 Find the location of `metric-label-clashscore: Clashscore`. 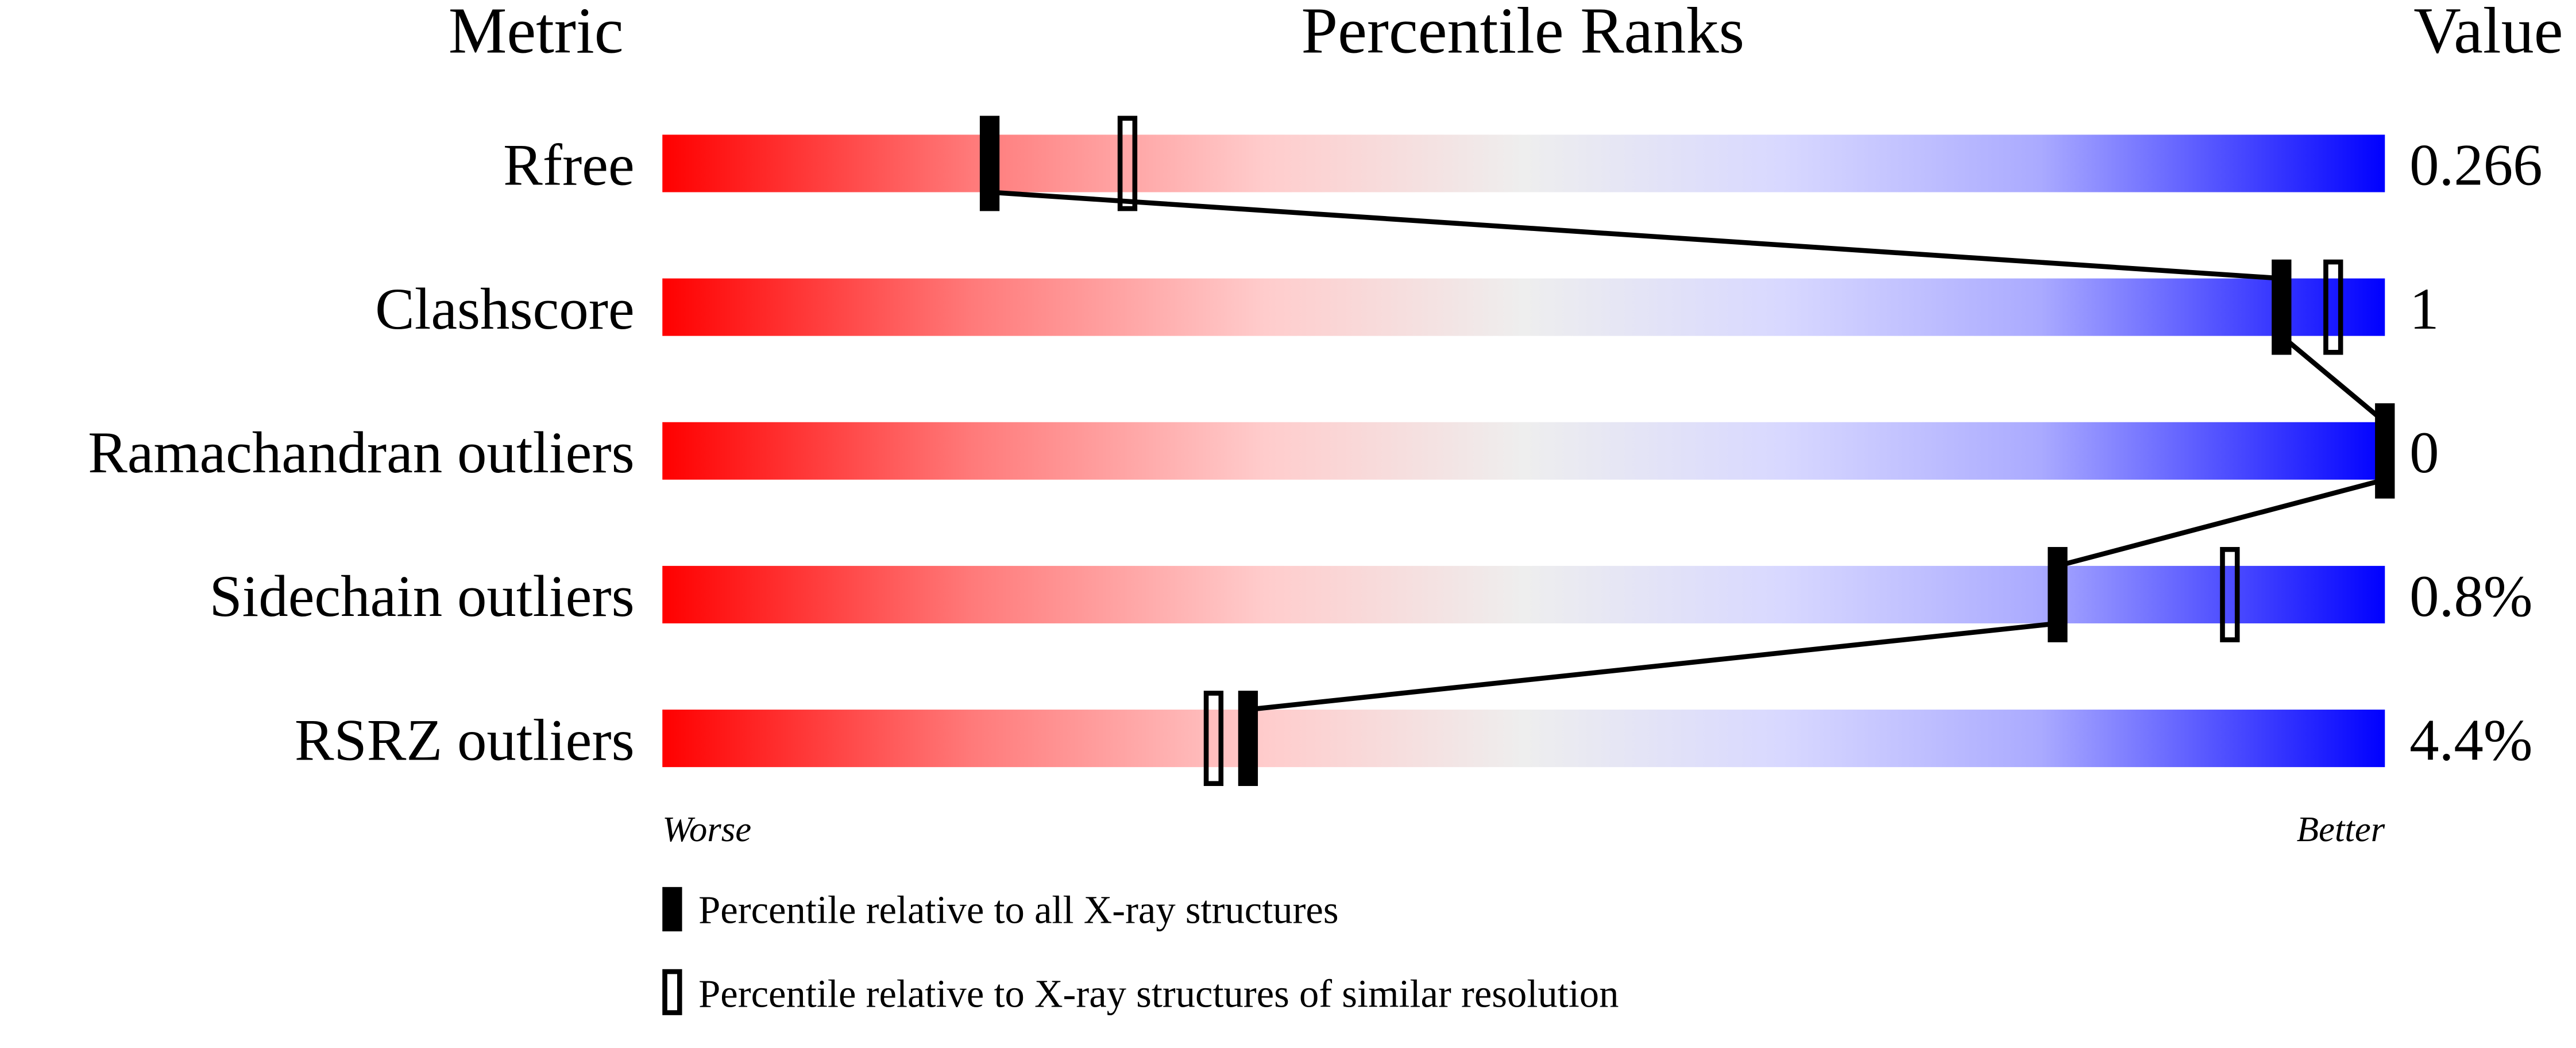

metric-label-clashscore: Clashscore is located at coordinates (505, 309).